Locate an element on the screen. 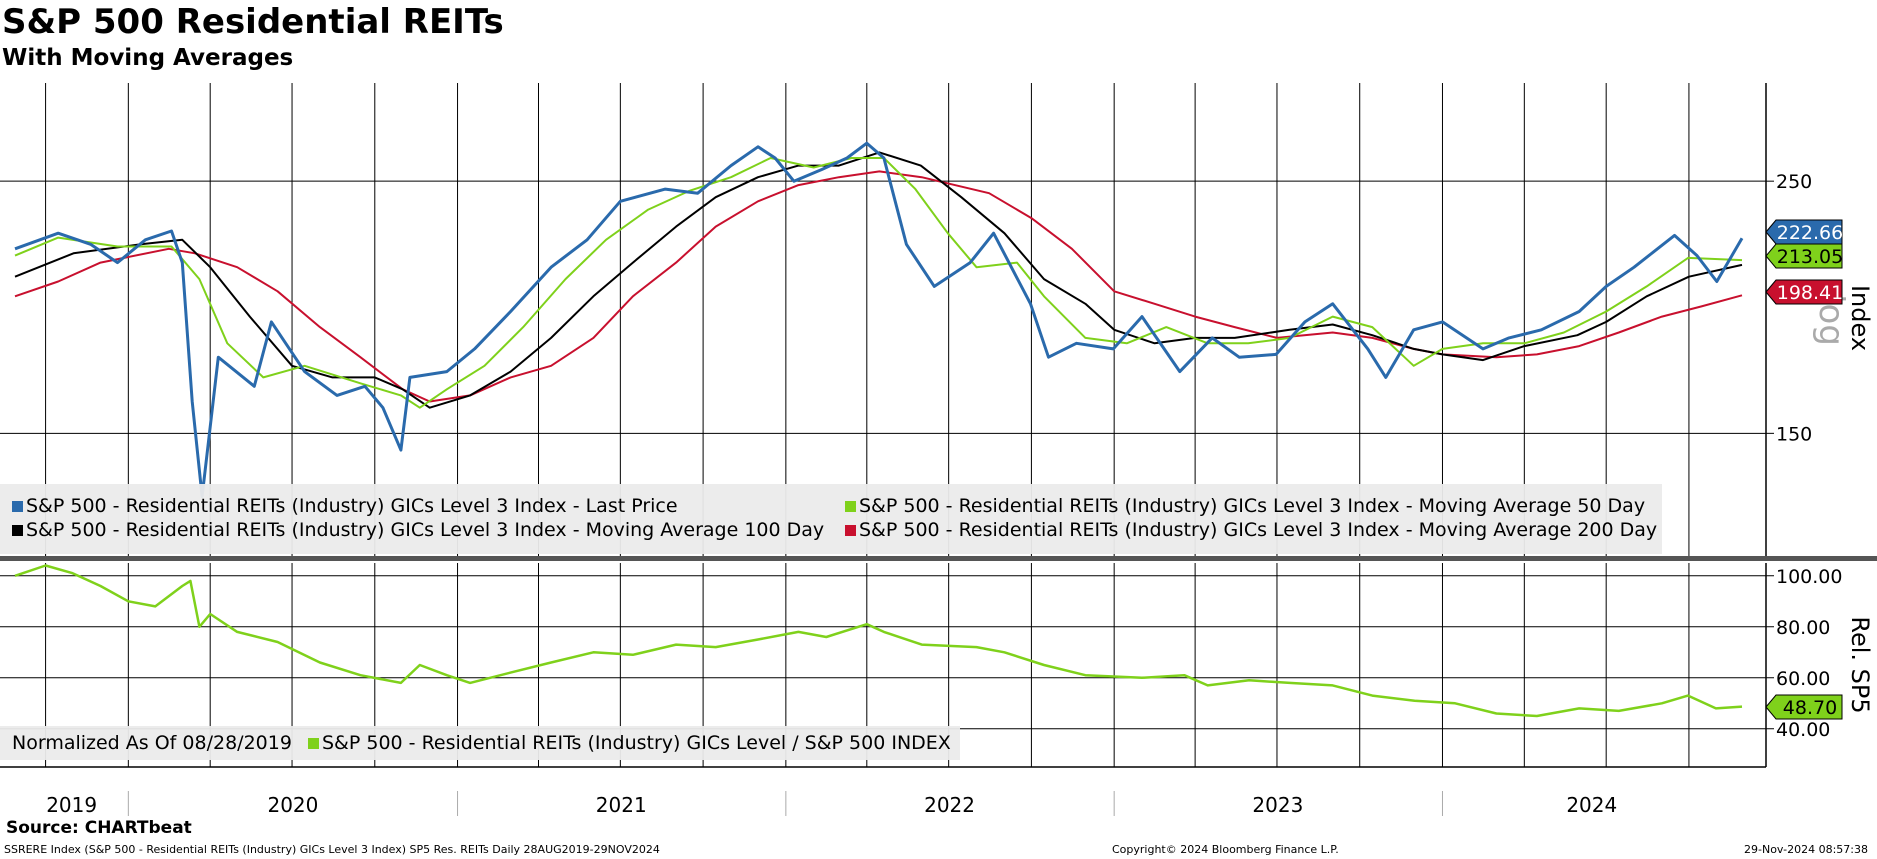  last-value-tag: 222.66 is located at coordinates (1804, 232).